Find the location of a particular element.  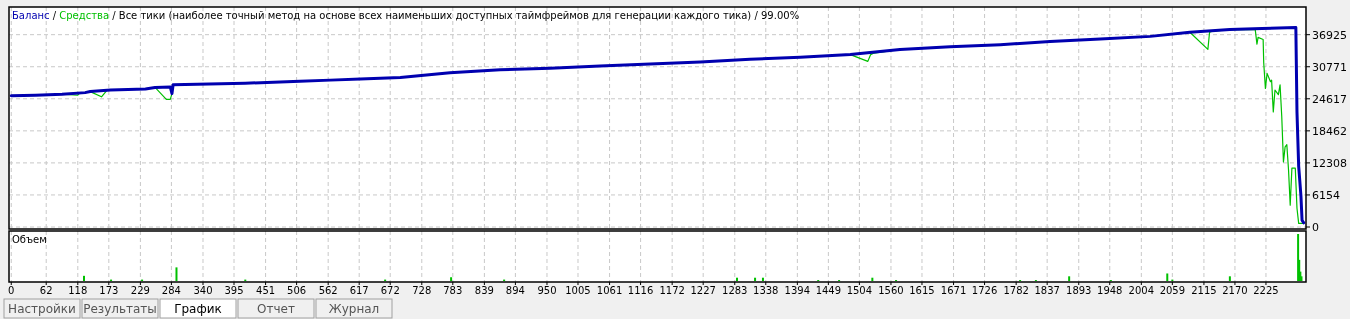

text: Баланс is located at coordinates (31, 15).